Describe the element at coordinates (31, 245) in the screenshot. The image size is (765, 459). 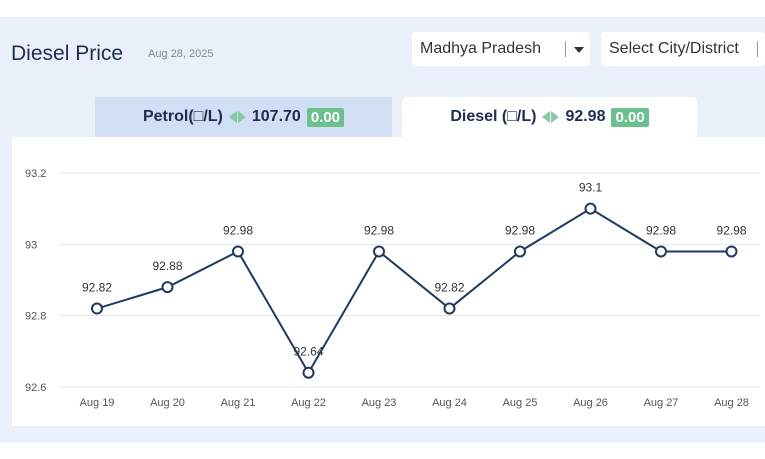
I see `y-tick-label: 93` at that location.